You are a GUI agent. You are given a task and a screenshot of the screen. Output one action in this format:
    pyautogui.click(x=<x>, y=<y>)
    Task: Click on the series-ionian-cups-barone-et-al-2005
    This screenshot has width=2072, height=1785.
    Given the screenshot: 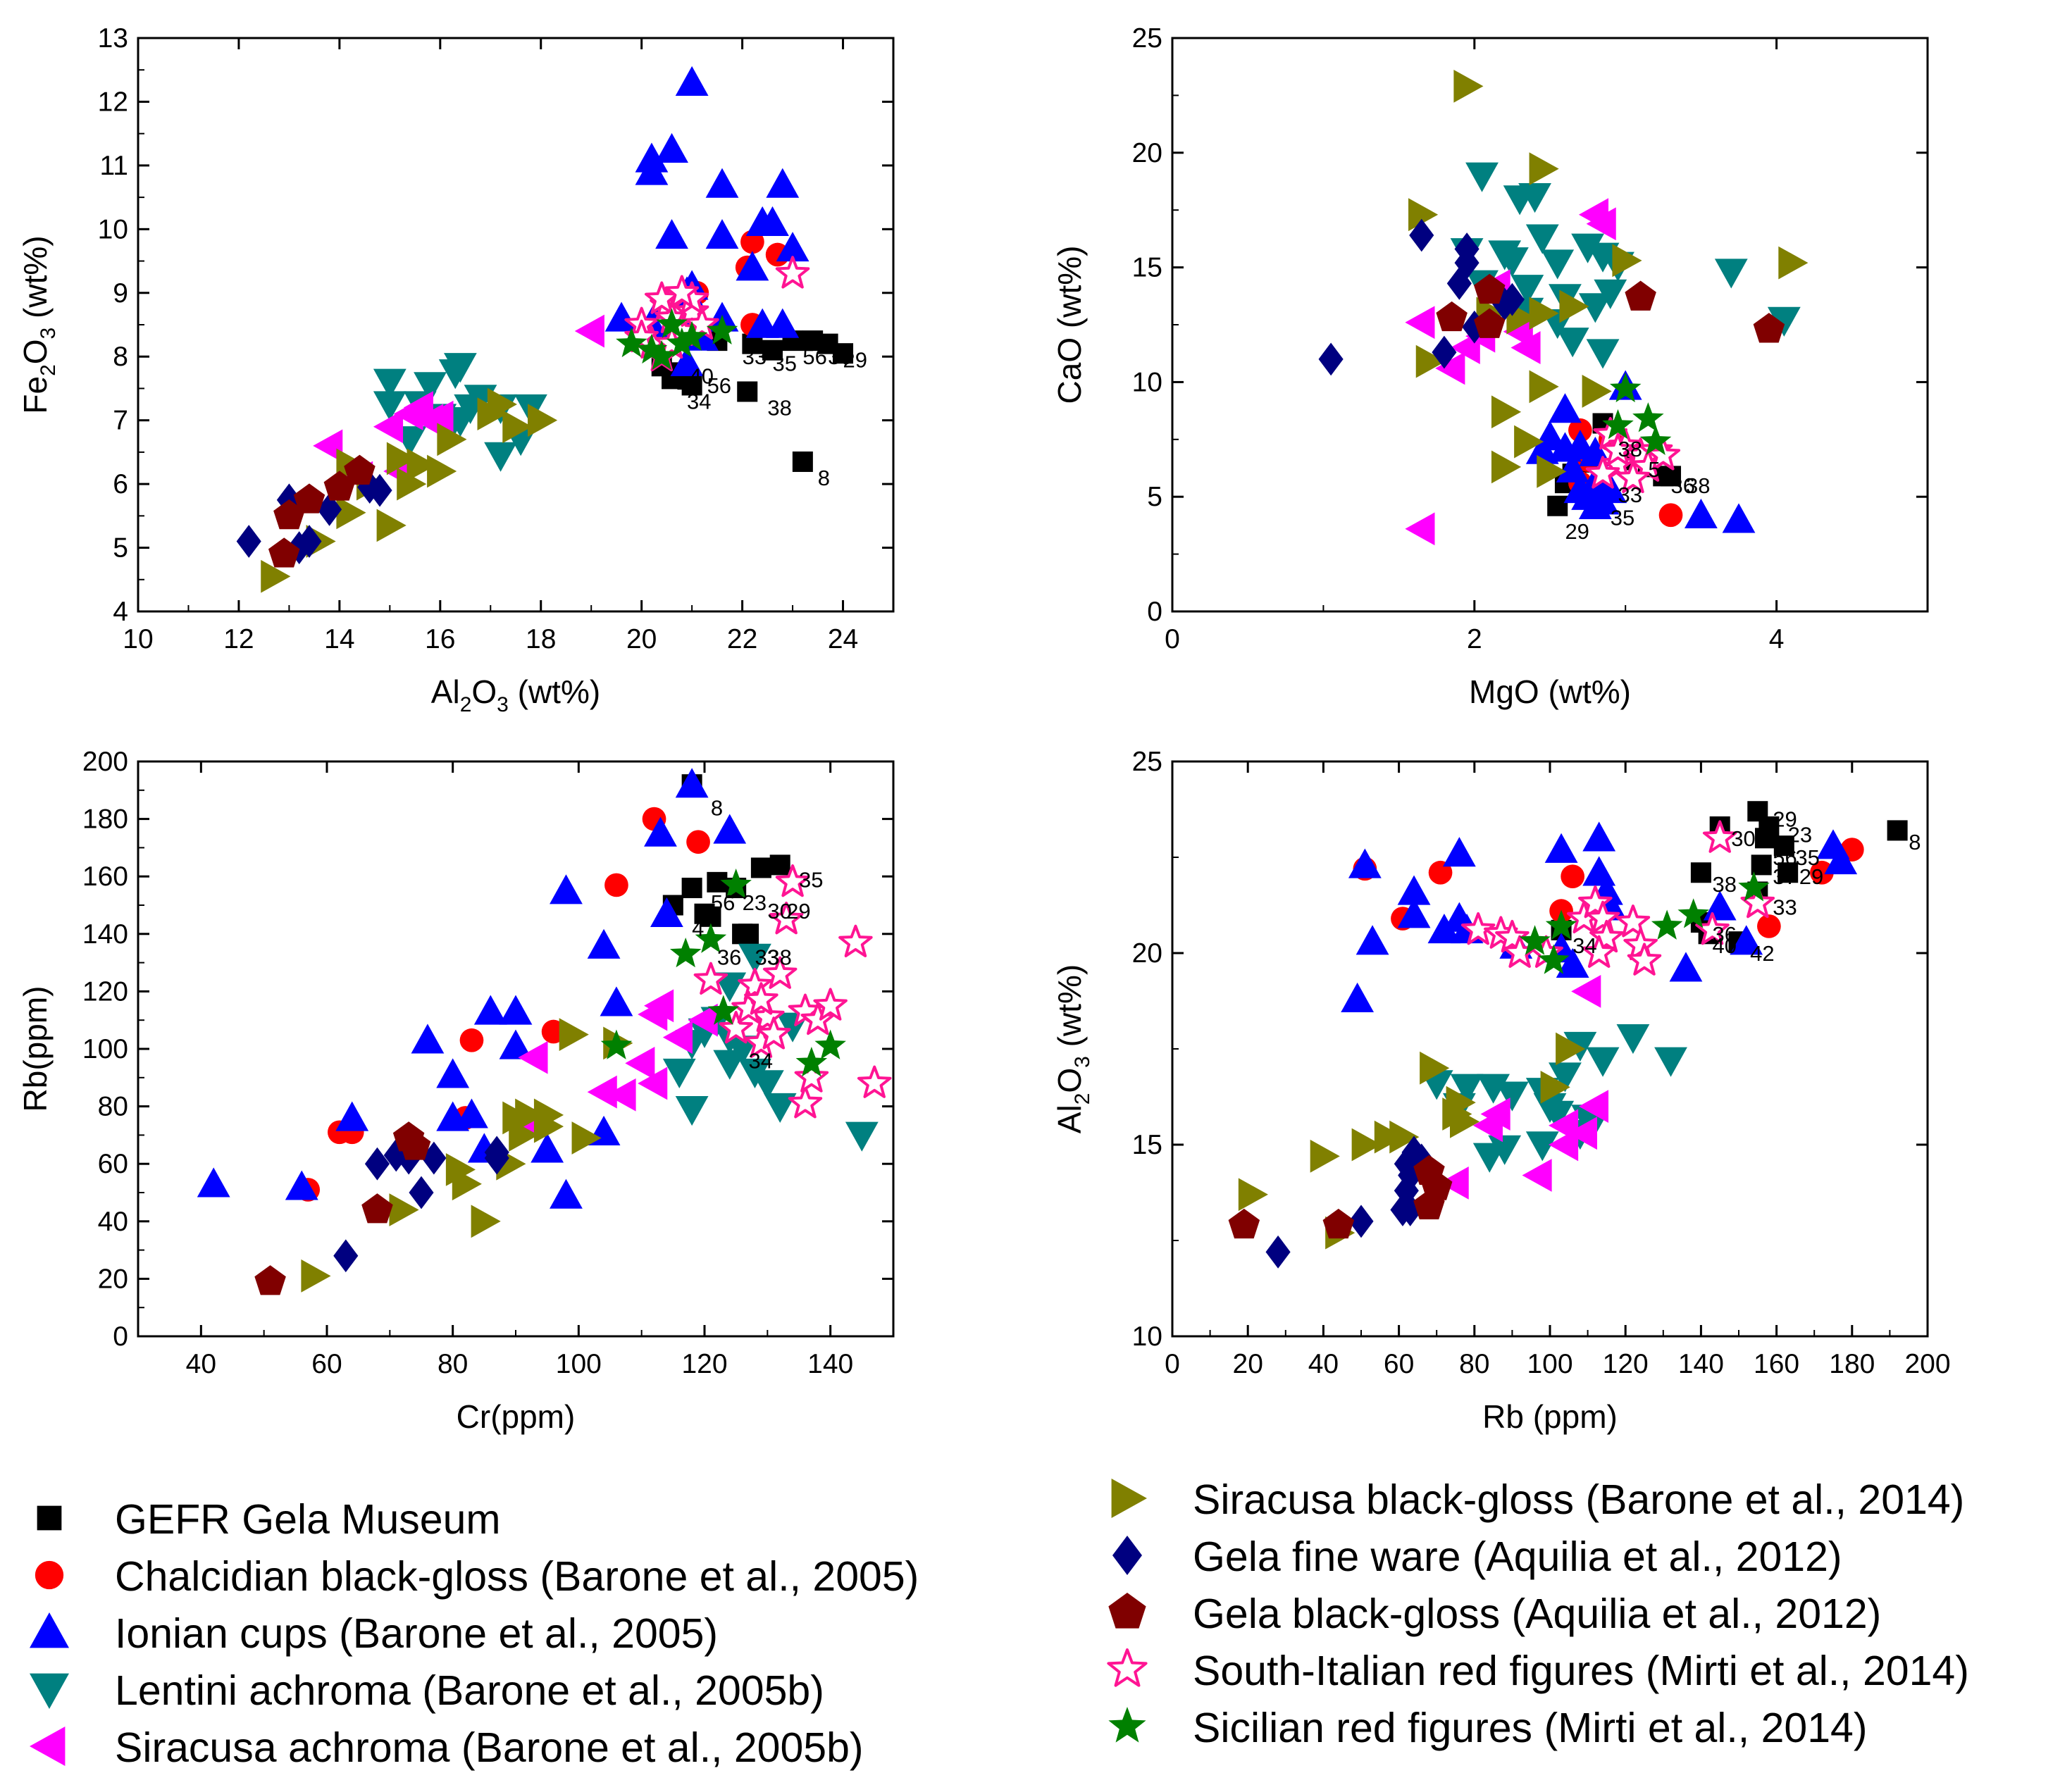 What is the action you would take?
    pyautogui.click(x=1640, y=452)
    